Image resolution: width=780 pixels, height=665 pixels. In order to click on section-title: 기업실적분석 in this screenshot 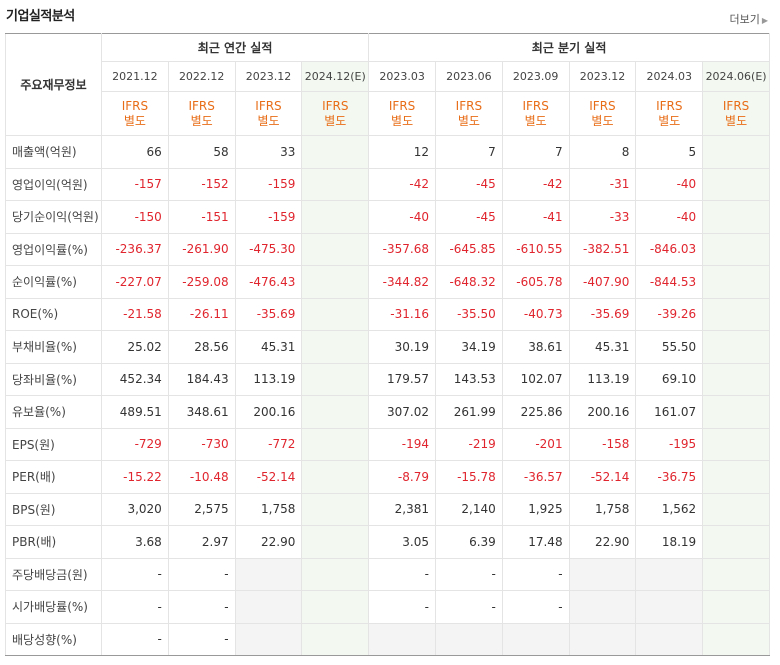, I will do `click(40, 16)`.